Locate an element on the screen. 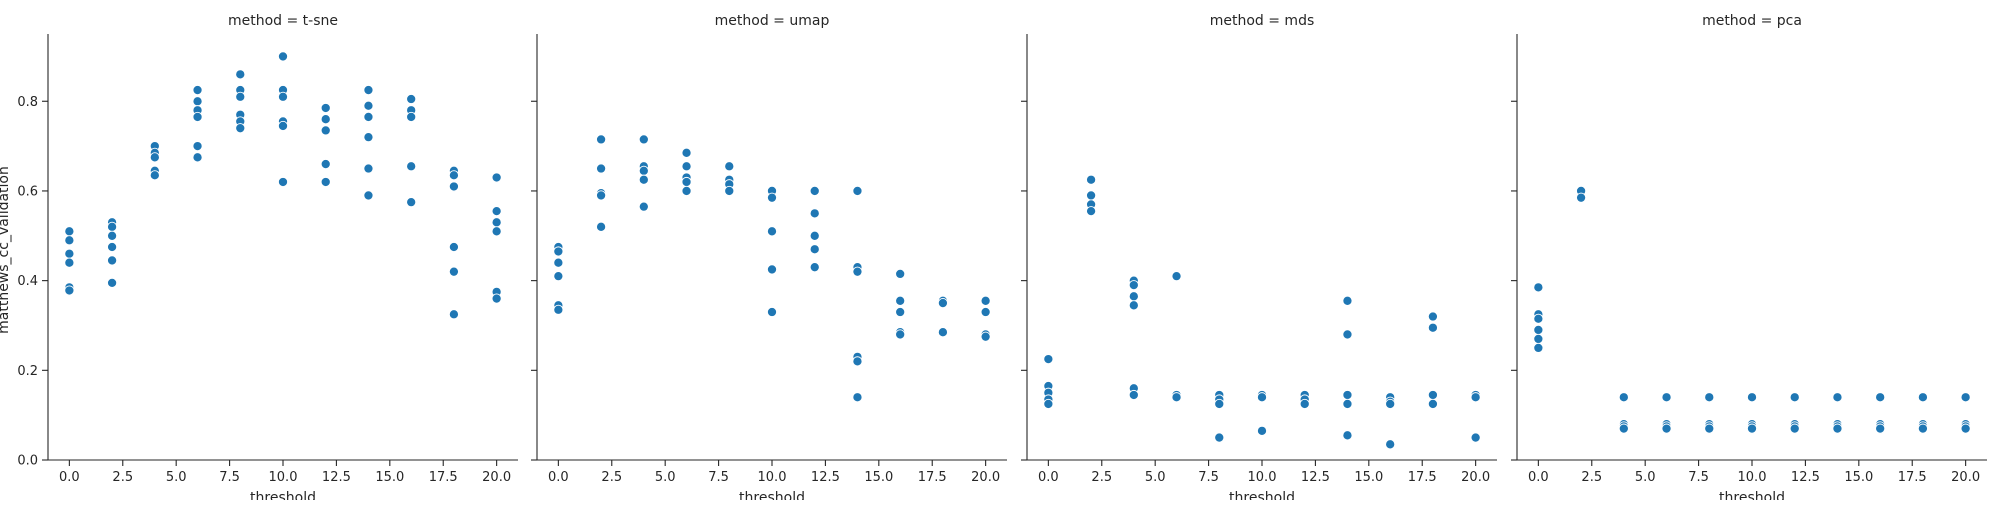 The width and height of the screenshot is (2000, 505). x-axis-label: threshold is located at coordinates (772, 495).